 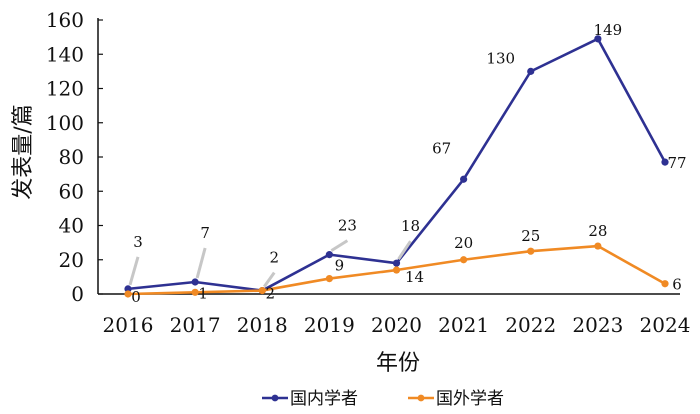 I want to click on legend: 国内学者 国外学者, so click(x=383, y=399).